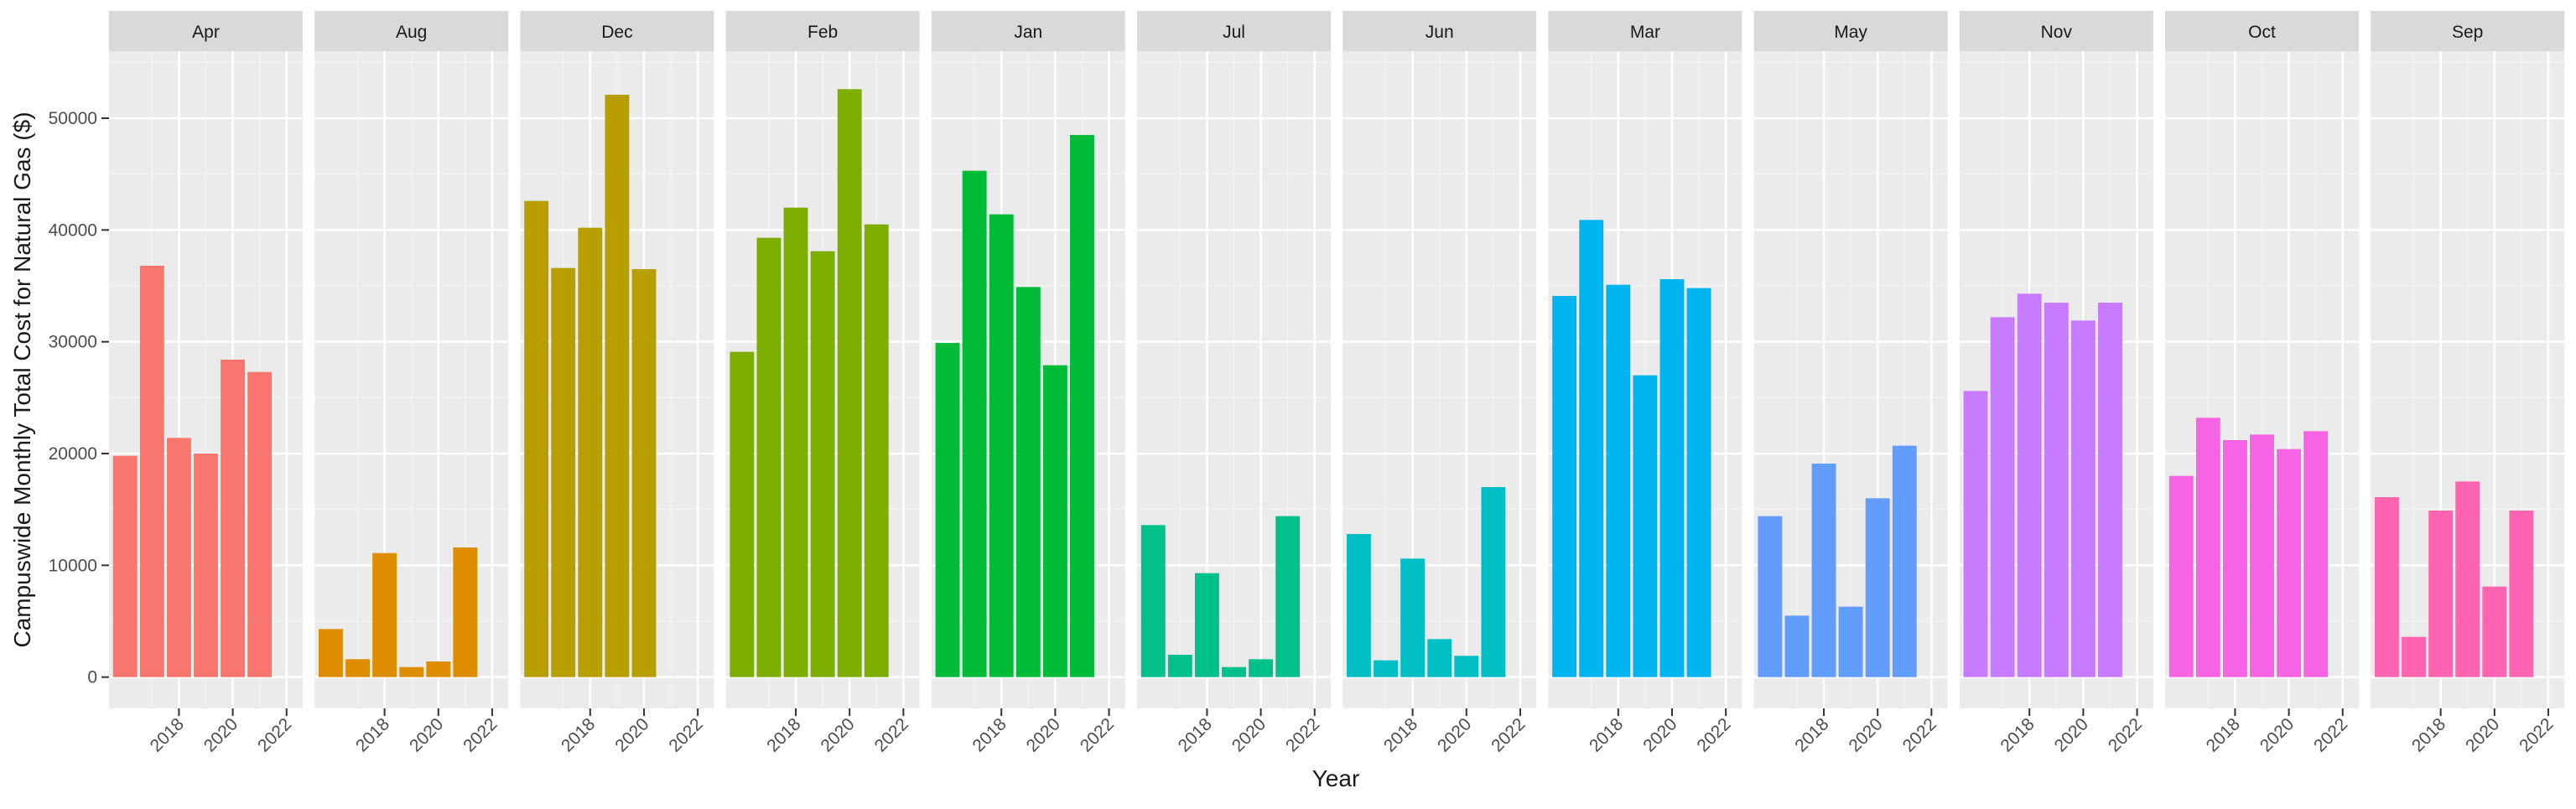  I want to click on facet-strip-label: Sep, so click(2467, 32).